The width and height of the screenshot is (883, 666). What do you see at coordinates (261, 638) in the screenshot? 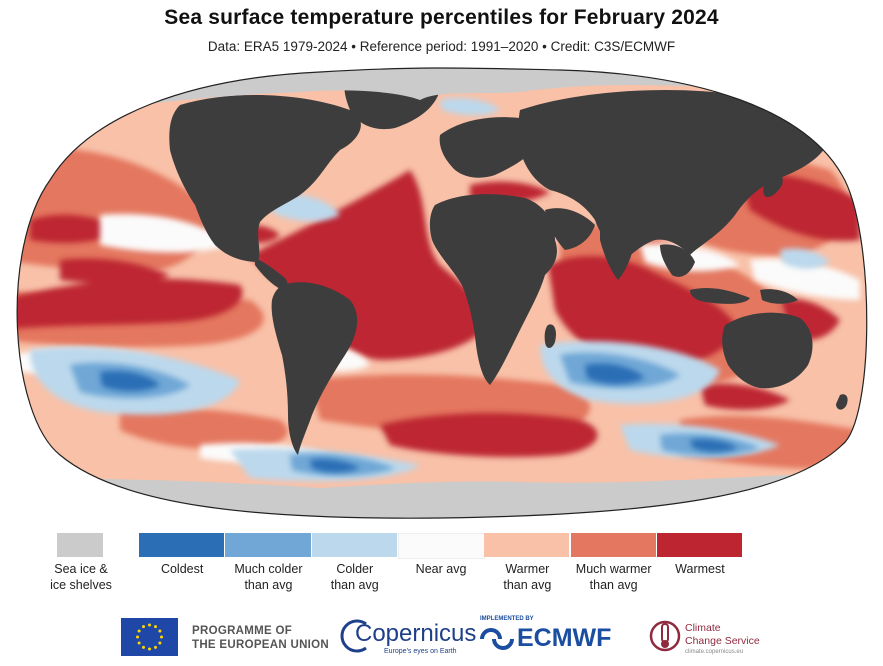
I see `eu-programme-text: PROGRAMME OF THE EUROPEAN UNION` at bounding box center [261, 638].